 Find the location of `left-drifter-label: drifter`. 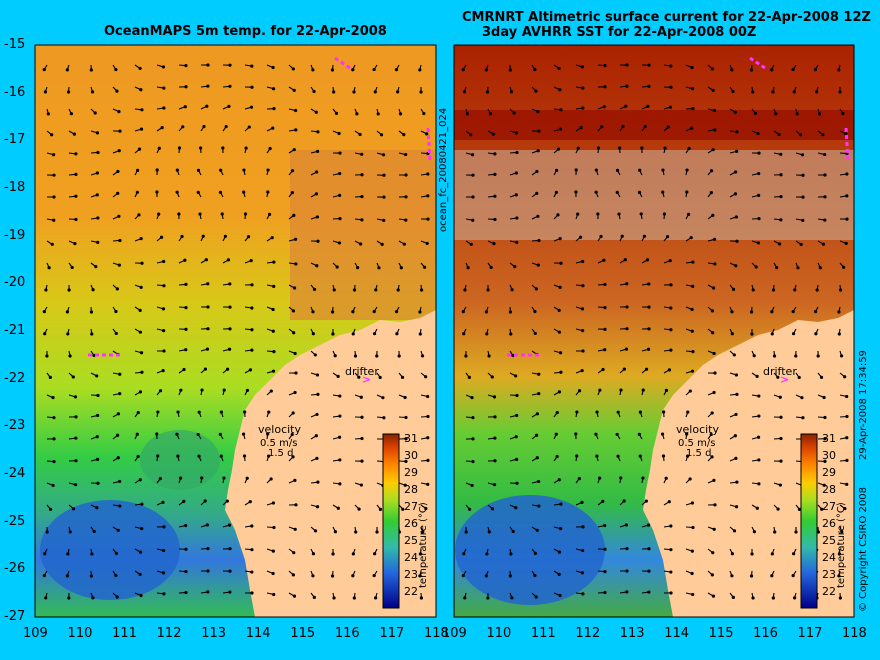

left-drifter-label: drifter is located at coordinates (362, 371).